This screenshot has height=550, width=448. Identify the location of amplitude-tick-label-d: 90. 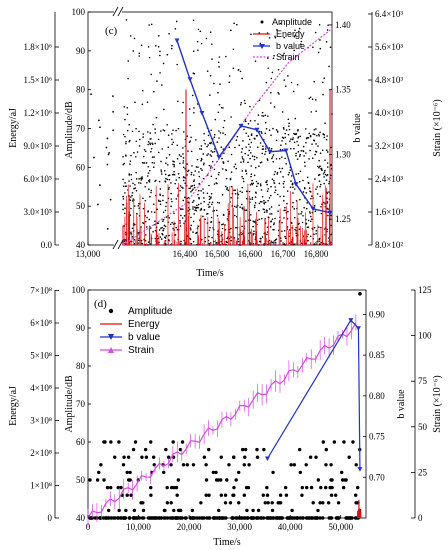
(81, 328).